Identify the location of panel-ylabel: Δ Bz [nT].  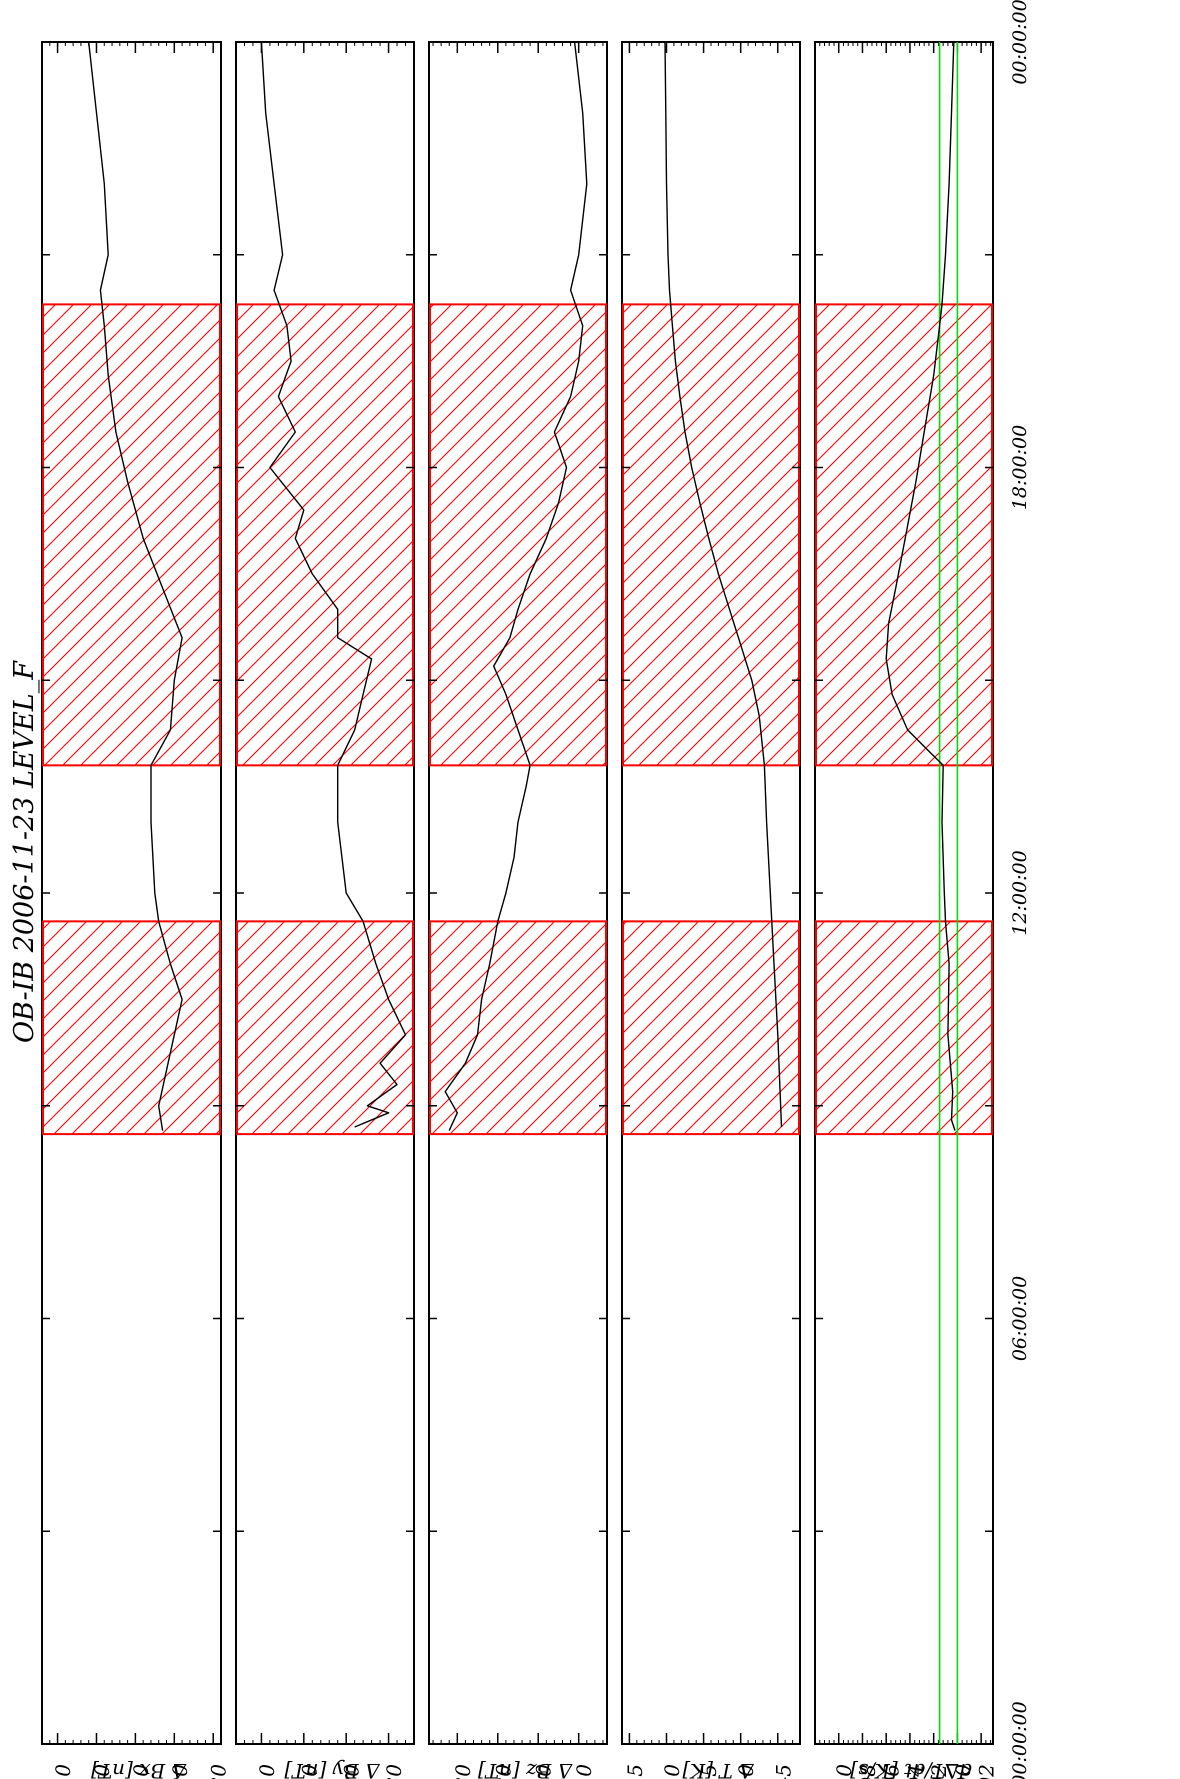
(525, 1769).